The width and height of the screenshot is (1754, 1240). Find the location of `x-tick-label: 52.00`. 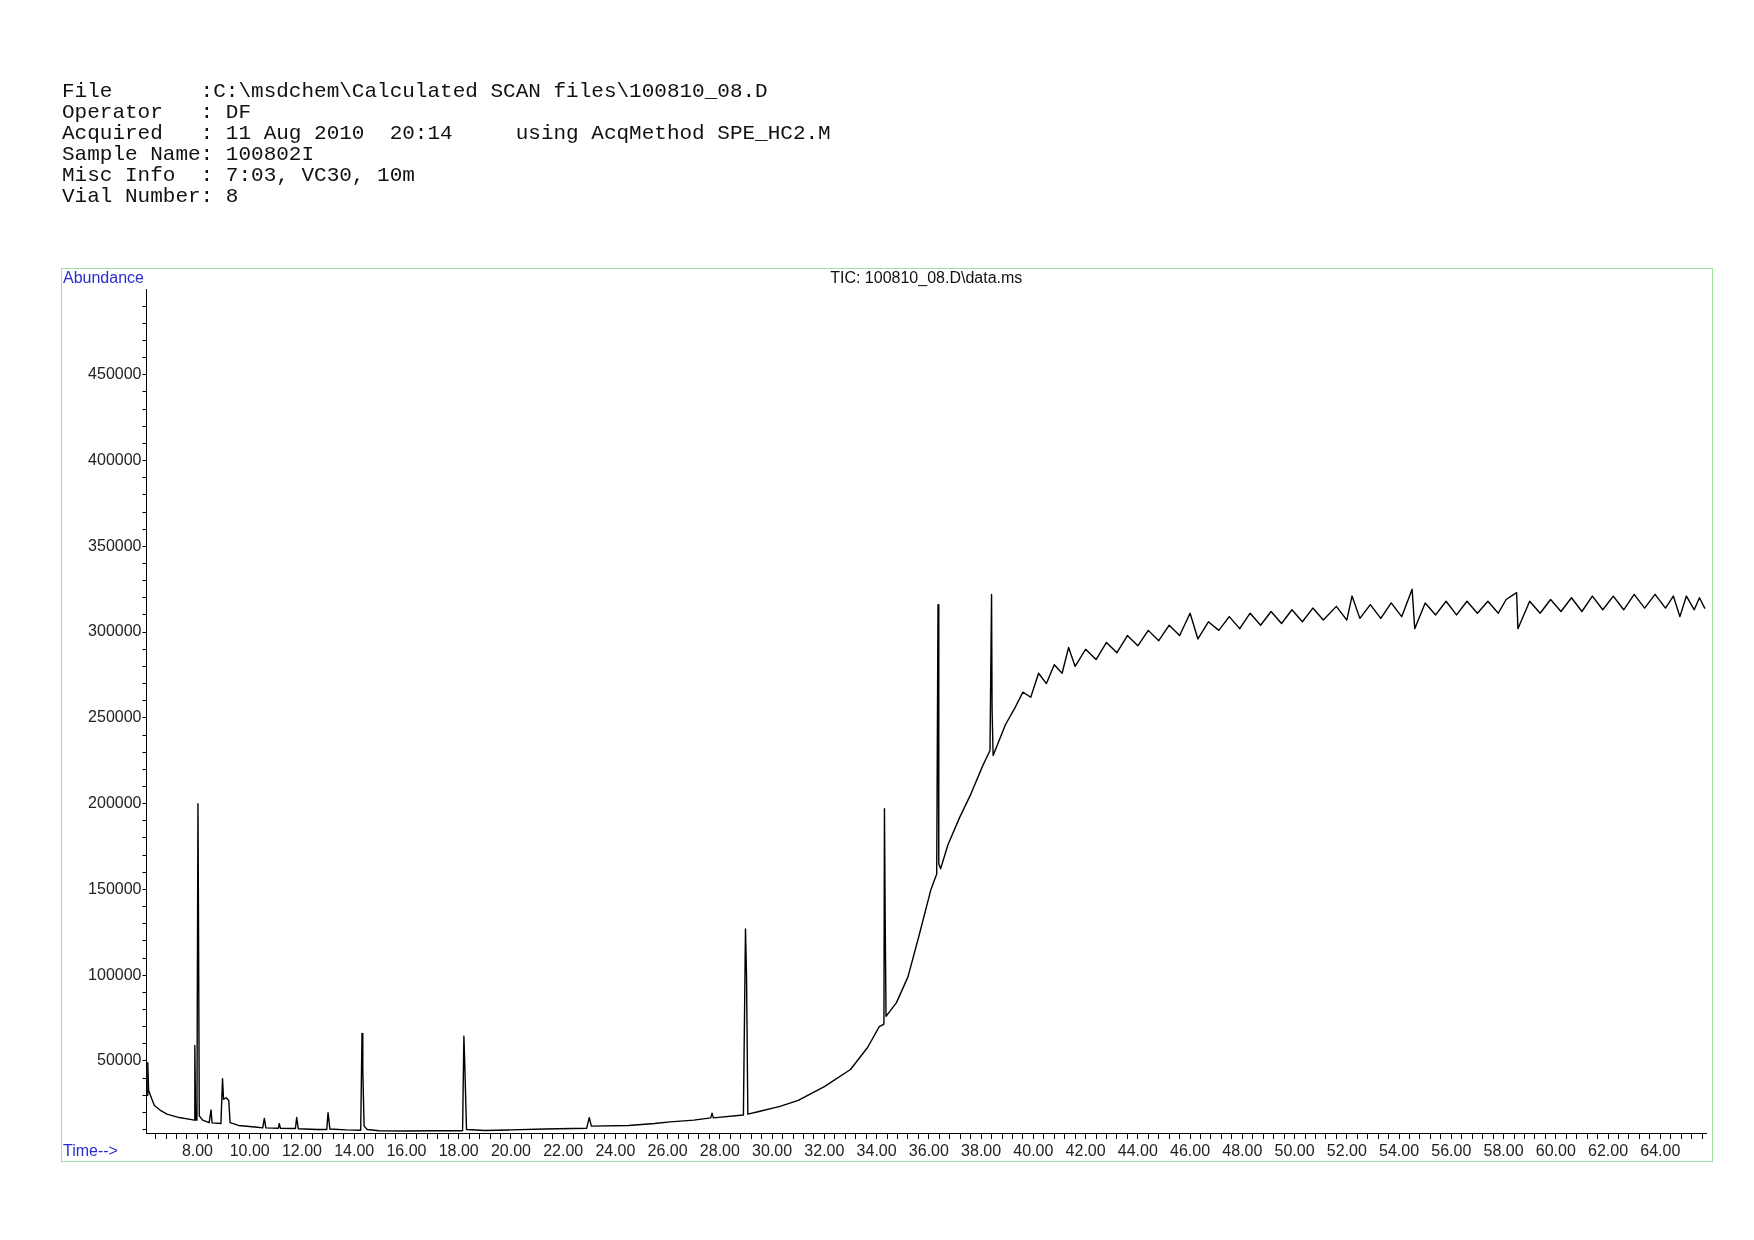

x-tick-label: 52.00 is located at coordinates (1346, 1151).